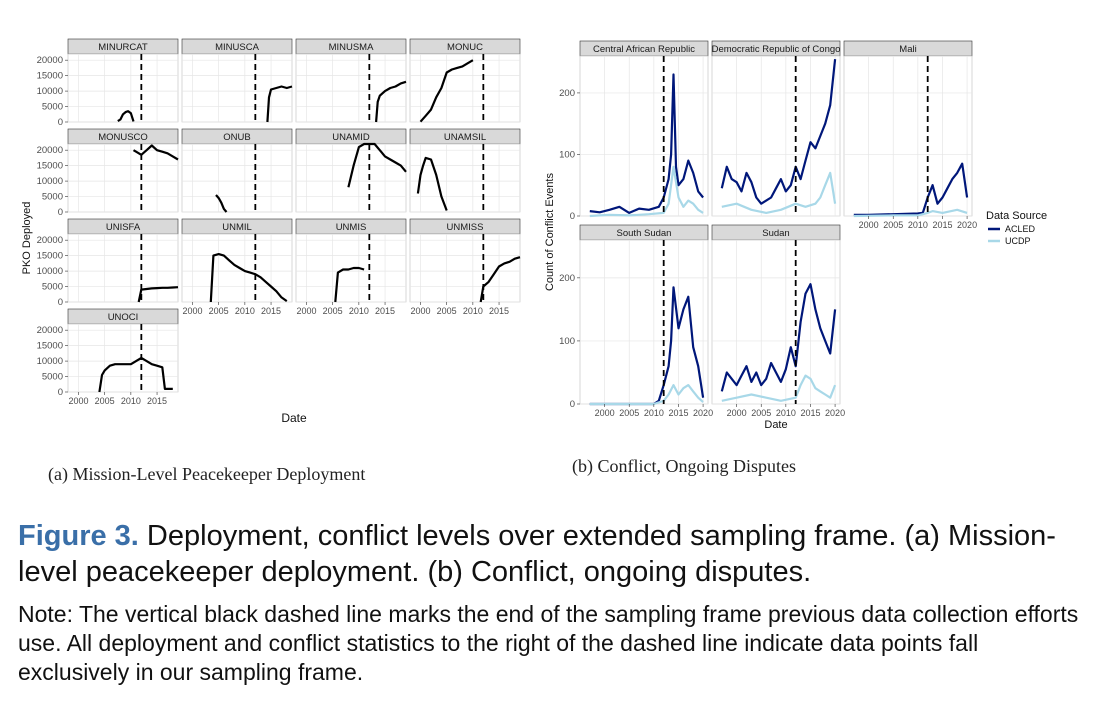 Image resolution: width=1100 pixels, height=706 pixels. What do you see at coordinates (78, 536) in the screenshot?
I see `figure-label: Figure 3.` at bounding box center [78, 536].